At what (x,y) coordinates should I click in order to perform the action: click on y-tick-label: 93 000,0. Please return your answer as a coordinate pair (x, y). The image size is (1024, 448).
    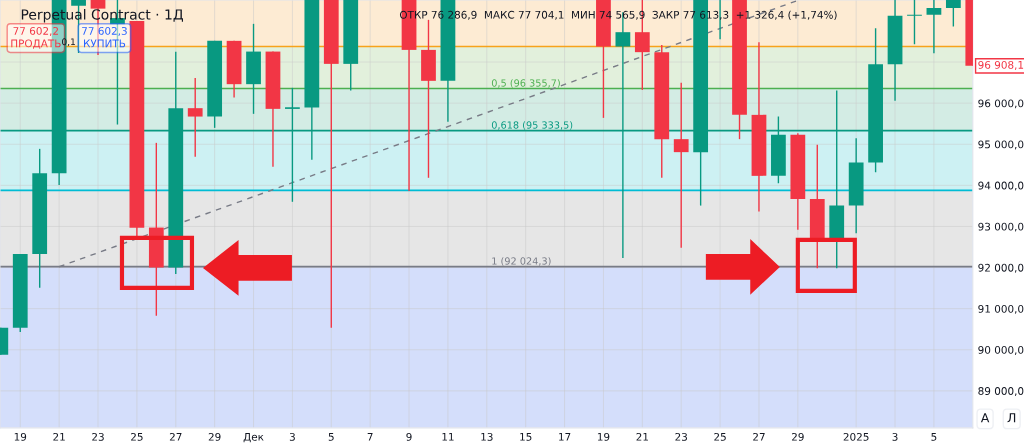
    Looking at the image, I should click on (1001, 227).